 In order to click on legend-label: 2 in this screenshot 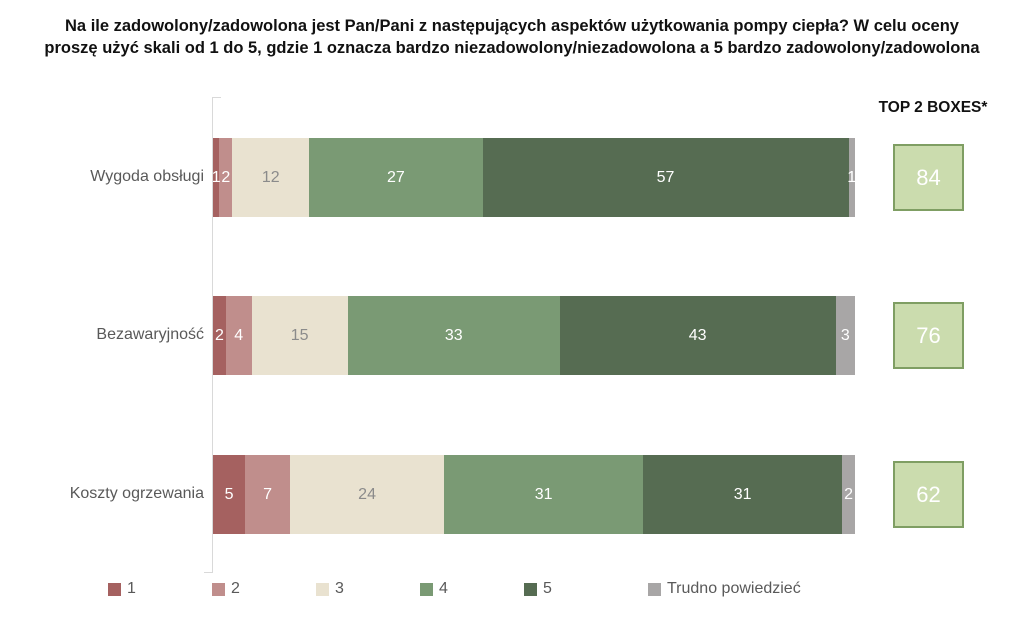, I will do `click(235, 588)`.